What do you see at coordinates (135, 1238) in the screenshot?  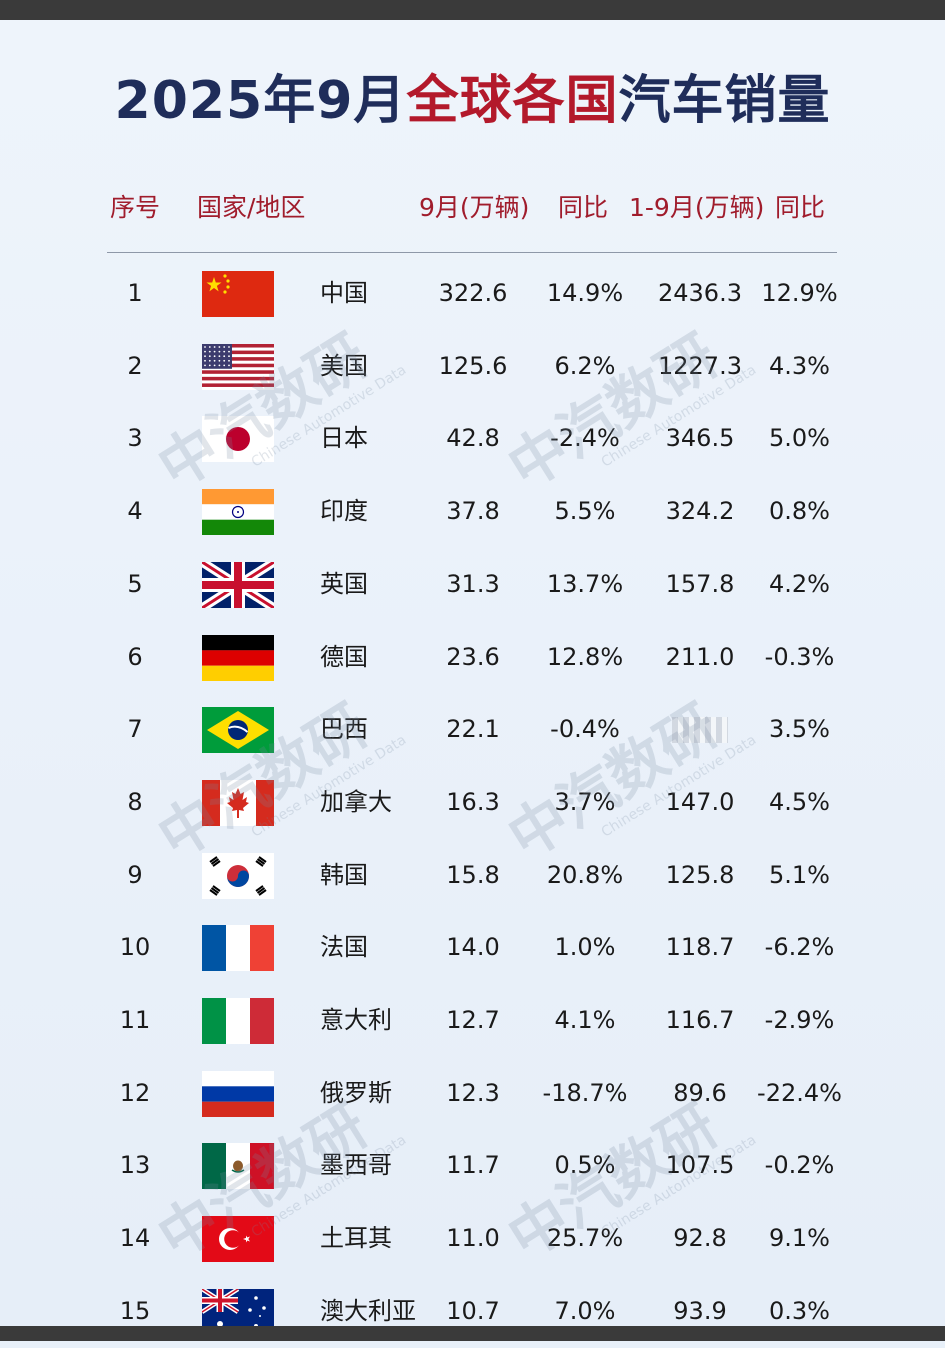 I see `rank-cell: 14` at bounding box center [135, 1238].